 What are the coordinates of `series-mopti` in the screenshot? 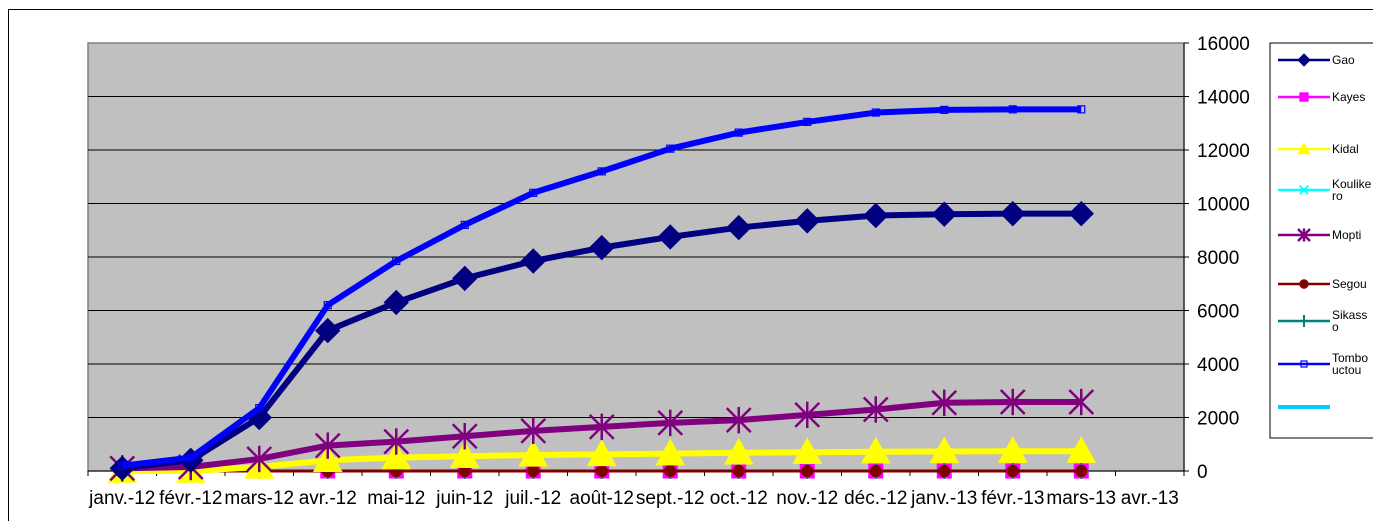 It's located at (602, 435).